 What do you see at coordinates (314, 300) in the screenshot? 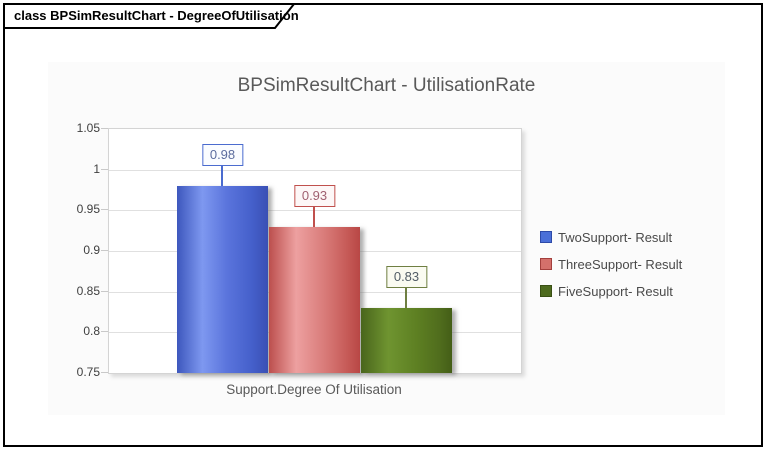
I see `bar-three-support` at bounding box center [314, 300].